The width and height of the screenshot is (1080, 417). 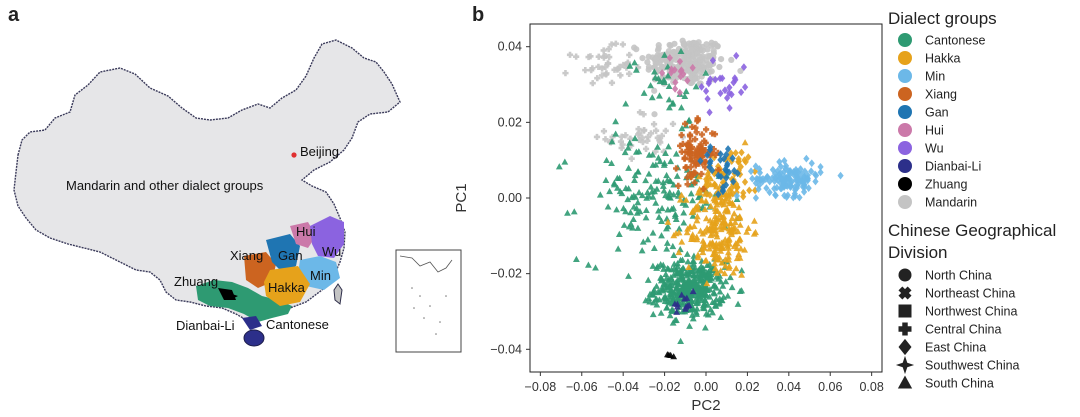 What do you see at coordinates (428, 301) in the screenshot?
I see `south-china-sea-inset` at bounding box center [428, 301].